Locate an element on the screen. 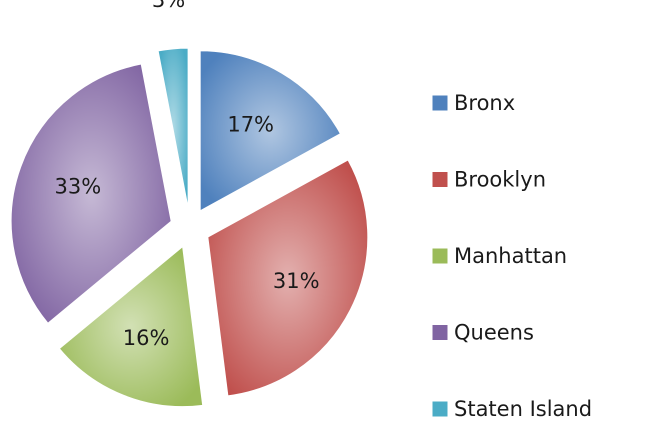 The image size is (656, 425). legend-label: Staten Island is located at coordinates (523, 409).